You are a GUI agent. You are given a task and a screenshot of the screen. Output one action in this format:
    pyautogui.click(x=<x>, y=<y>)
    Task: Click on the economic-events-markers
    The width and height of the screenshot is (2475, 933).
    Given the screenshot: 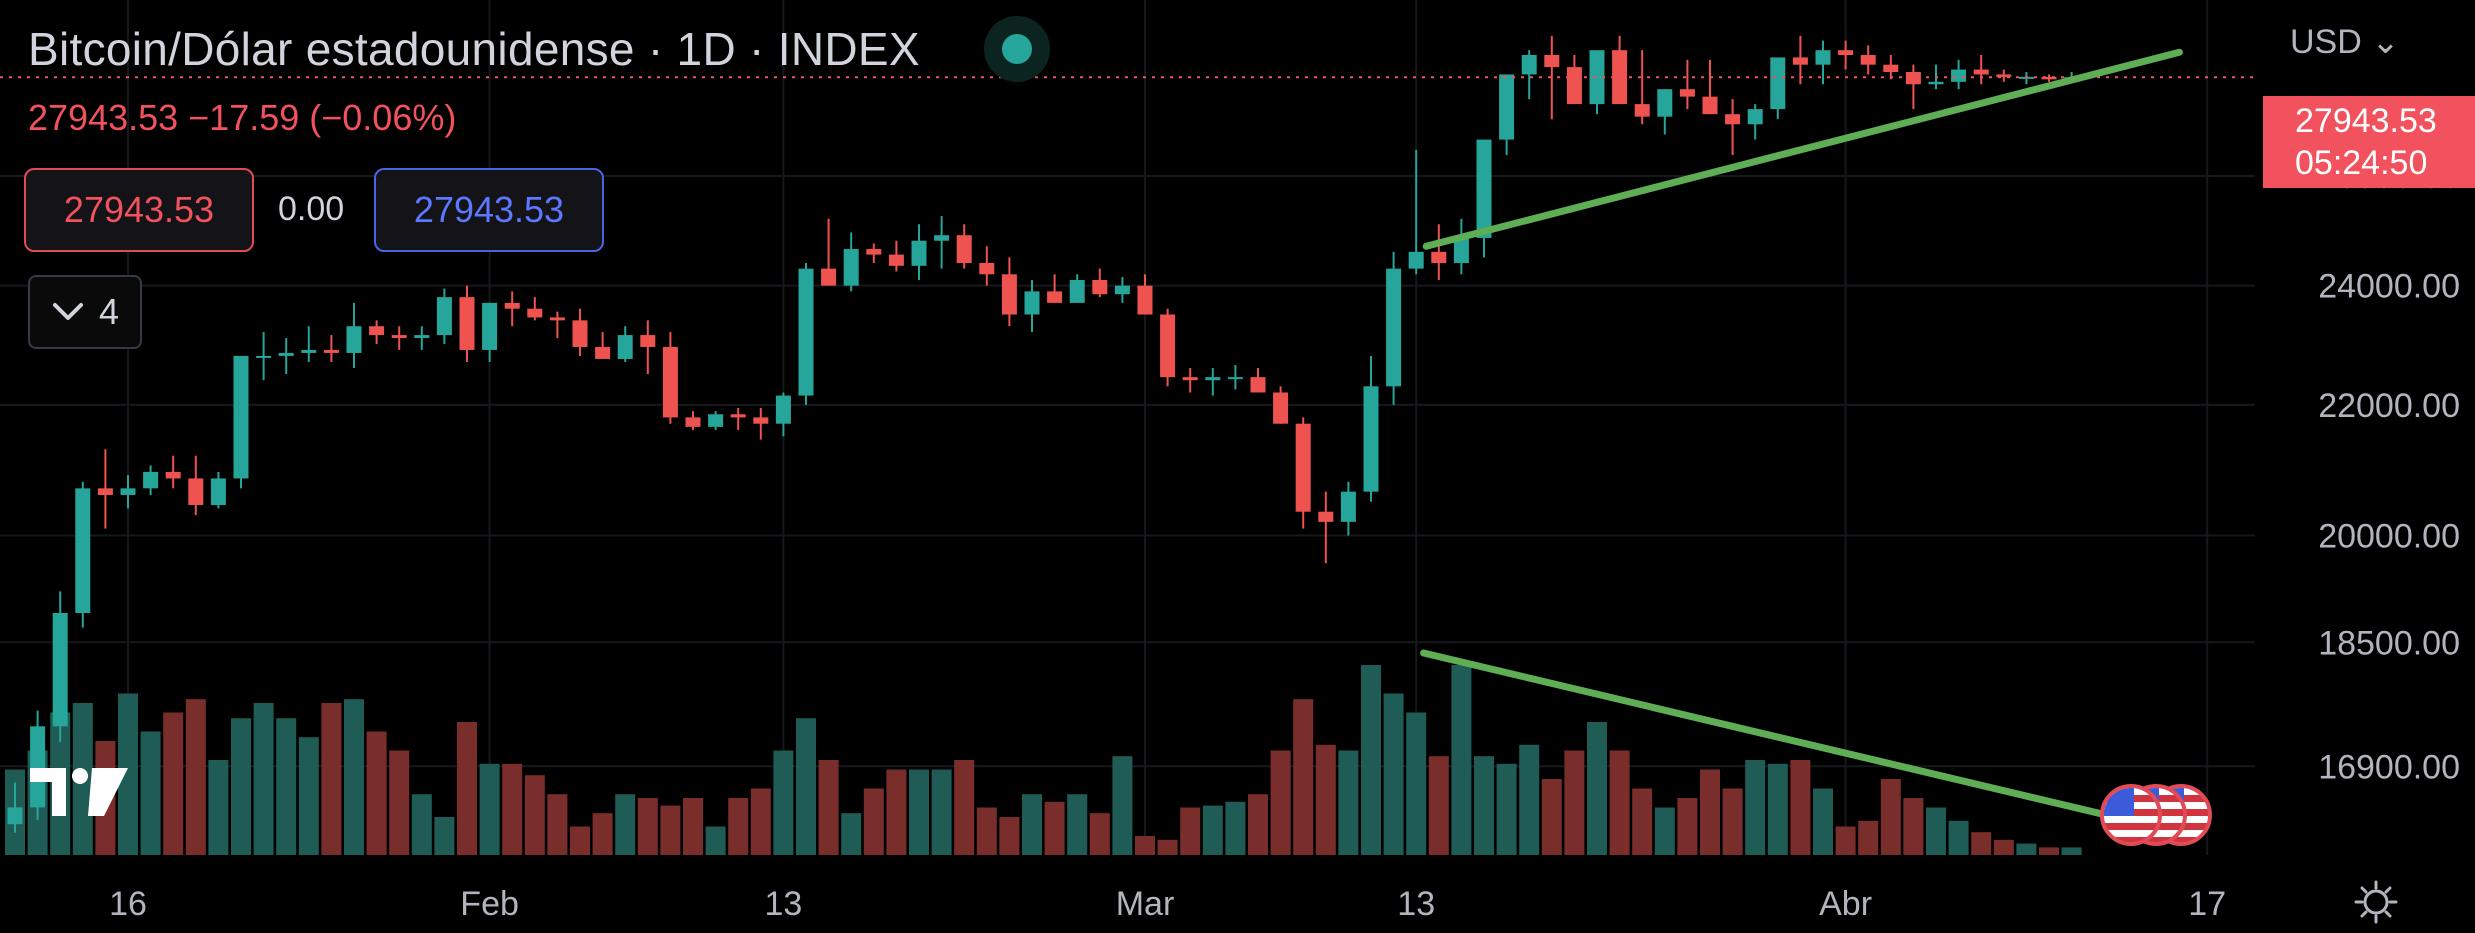 What is the action you would take?
    pyautogui.click(x=2160, y=819)
    